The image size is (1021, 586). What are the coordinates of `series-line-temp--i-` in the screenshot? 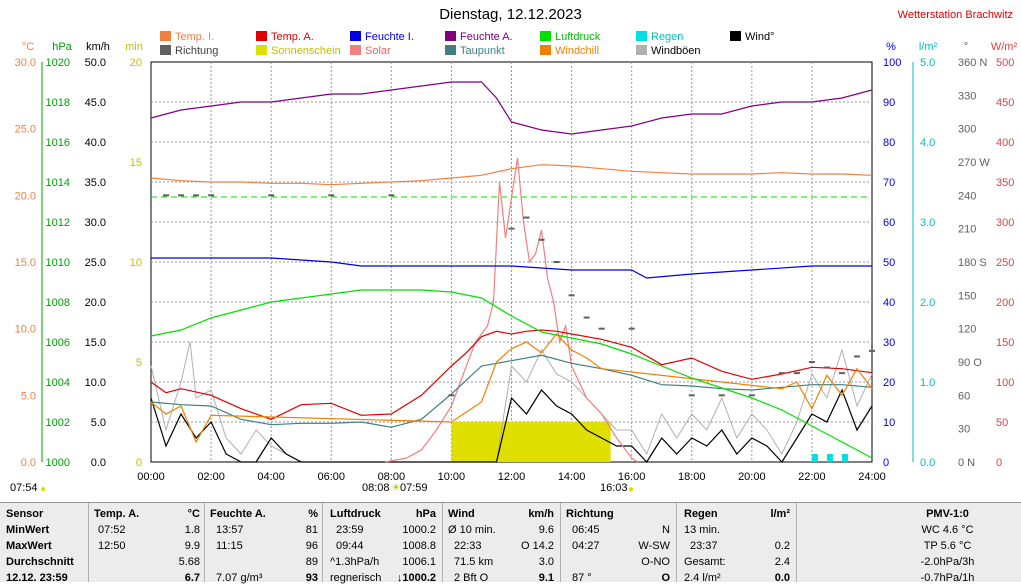 It's located at (511, 175).